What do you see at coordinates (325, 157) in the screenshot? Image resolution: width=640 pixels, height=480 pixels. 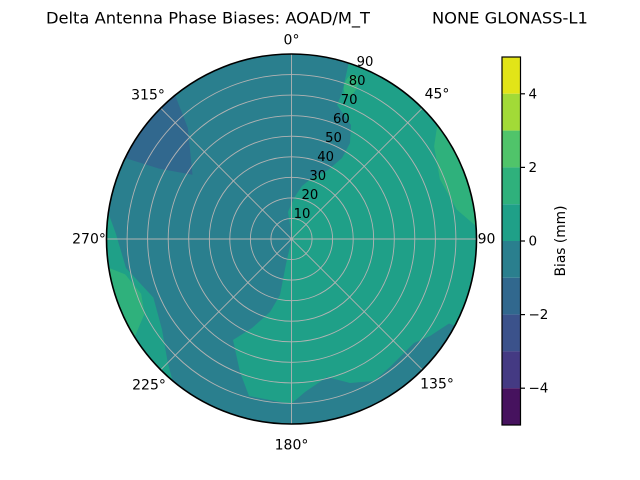 I see `radial-label-40: 40` at bounding box center [325, 157].